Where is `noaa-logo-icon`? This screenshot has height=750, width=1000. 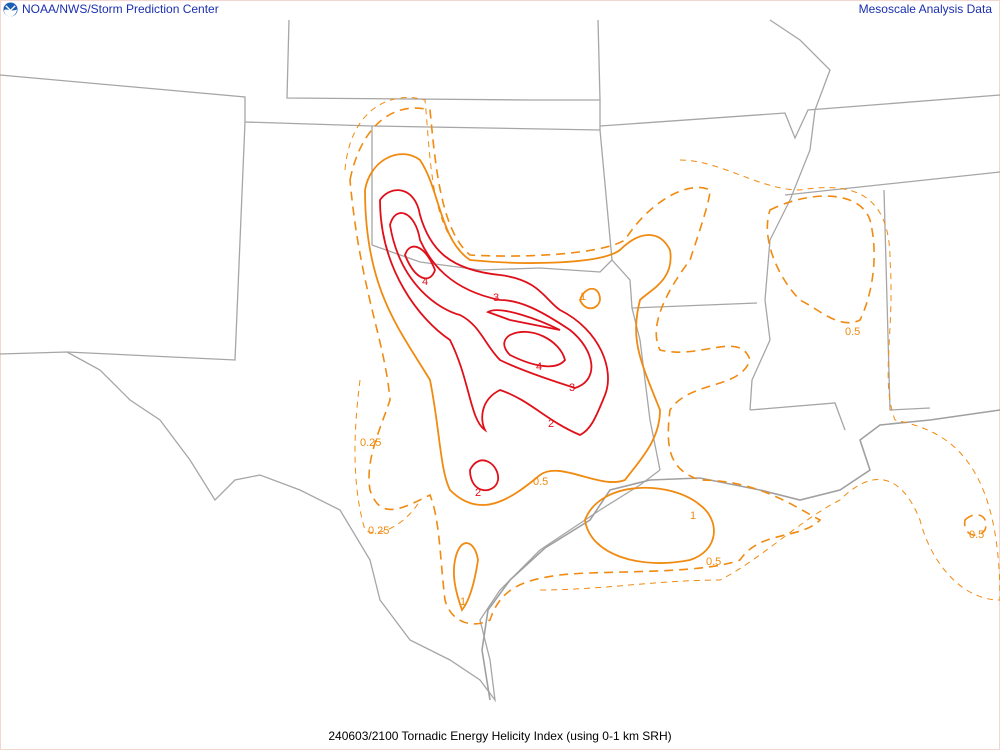 noaa-logo-icon is located at coordinates (10, 9).